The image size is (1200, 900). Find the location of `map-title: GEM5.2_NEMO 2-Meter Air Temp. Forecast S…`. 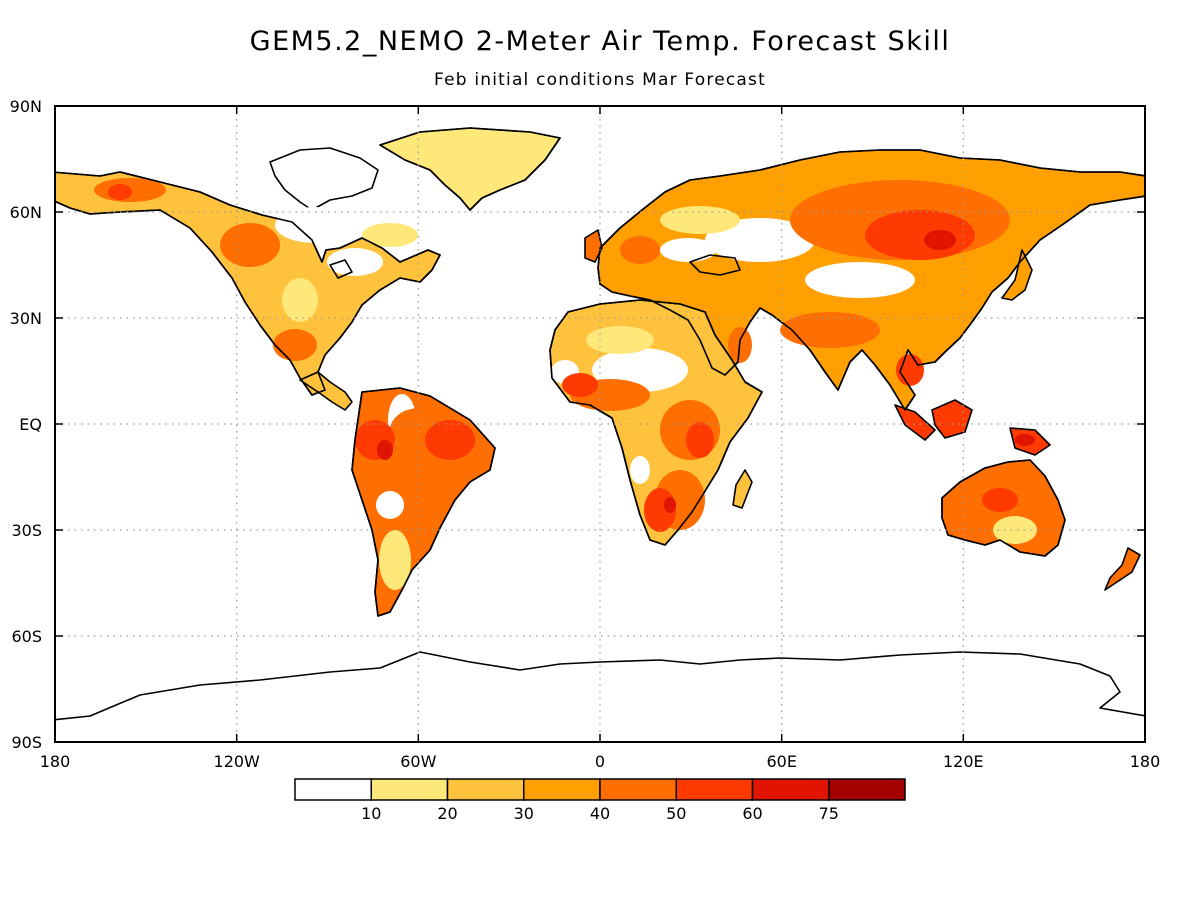

map-title: GEM5.2_NEMO 2-Meter Air Temp. Forecast S… is located at coordinates (600, 41).